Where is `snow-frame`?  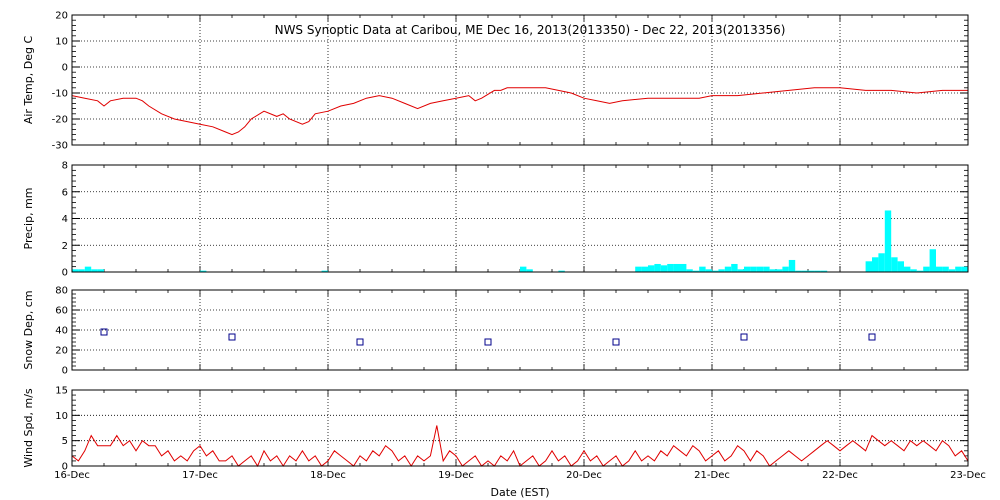
snow-frame is located at coordinates (520, 330).